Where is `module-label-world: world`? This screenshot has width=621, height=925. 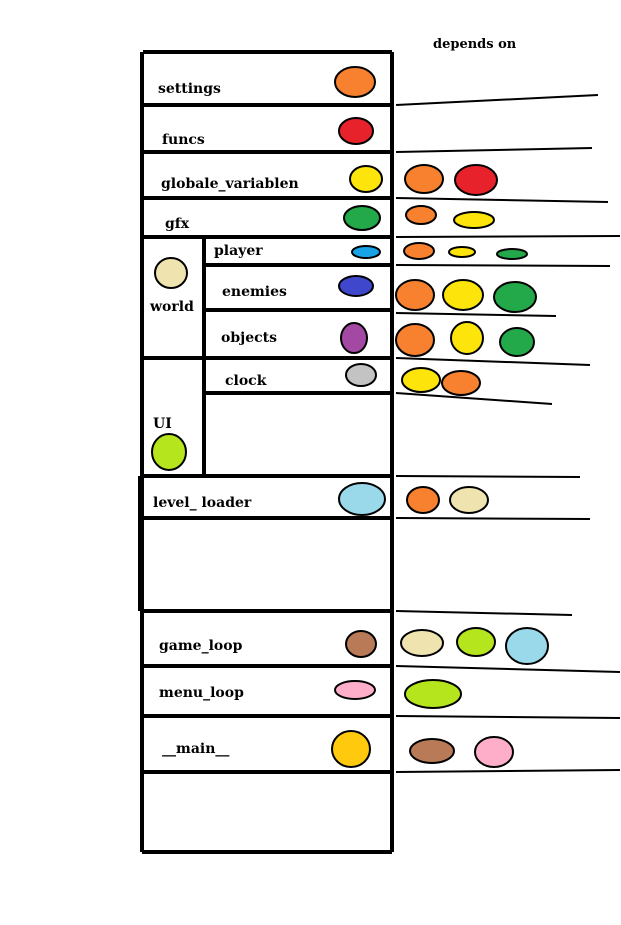 module-label-world: world is located at coordinates (171, 307).